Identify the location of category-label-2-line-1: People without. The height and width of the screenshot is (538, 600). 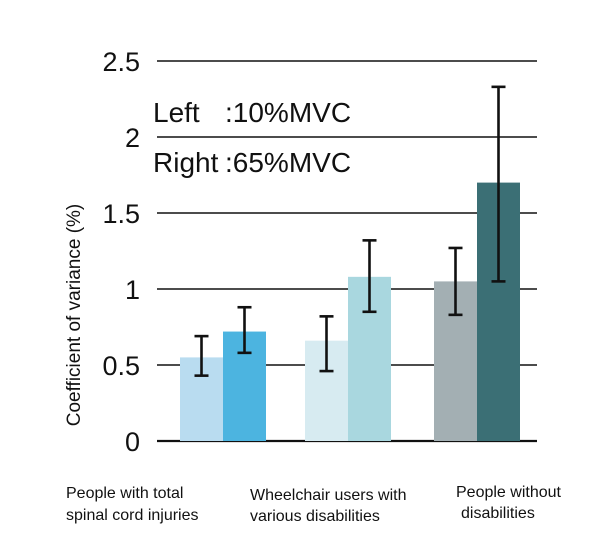
(509, 492).